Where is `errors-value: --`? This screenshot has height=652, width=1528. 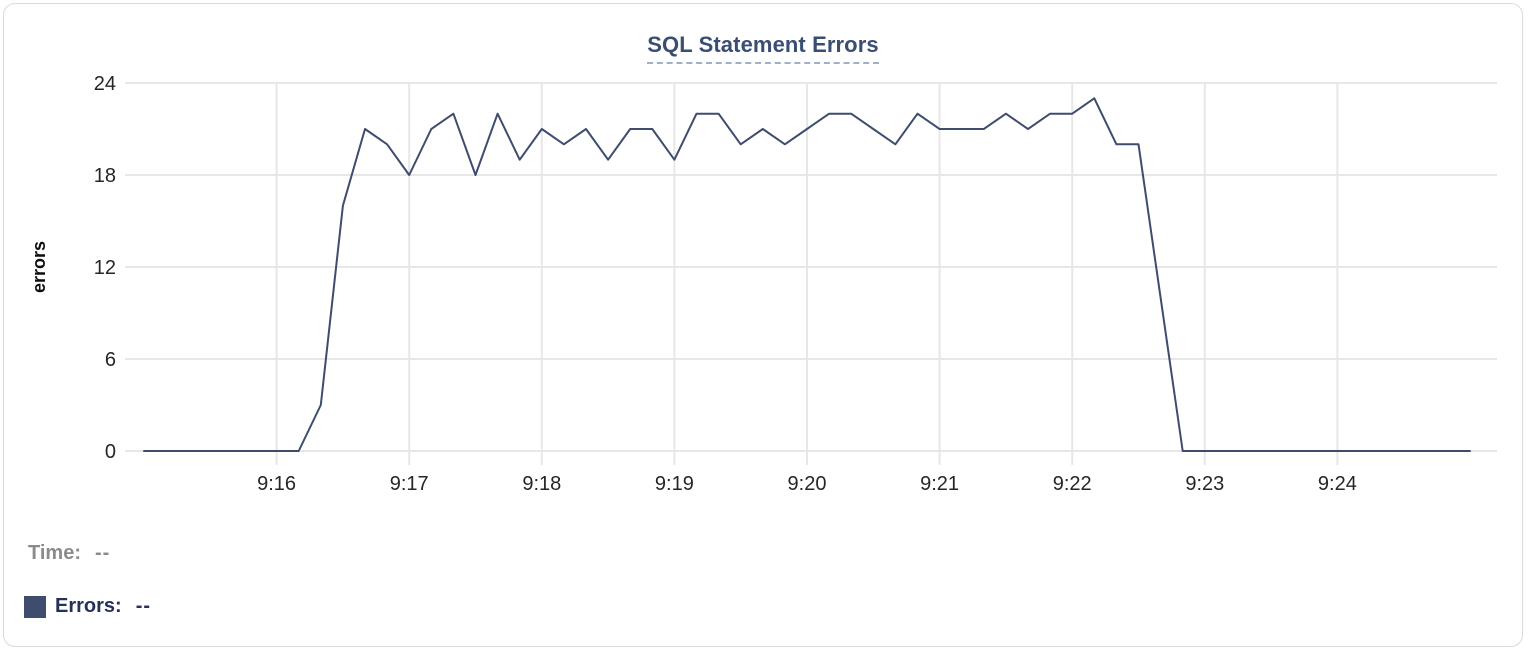
errors-value: -- is located at coordinates (143, 606).